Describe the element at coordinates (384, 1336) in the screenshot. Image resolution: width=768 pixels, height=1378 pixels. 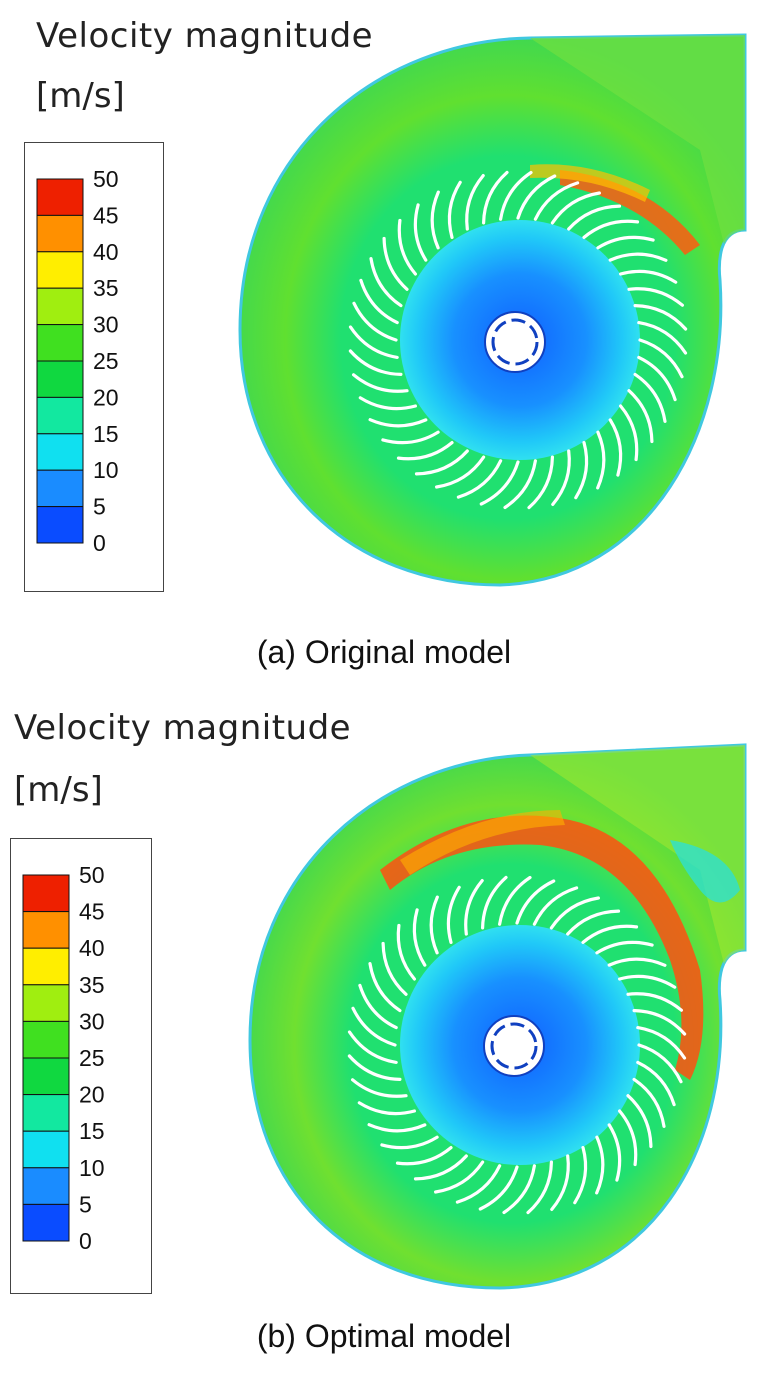
I see `caption: (b) Optimal model` at that location.